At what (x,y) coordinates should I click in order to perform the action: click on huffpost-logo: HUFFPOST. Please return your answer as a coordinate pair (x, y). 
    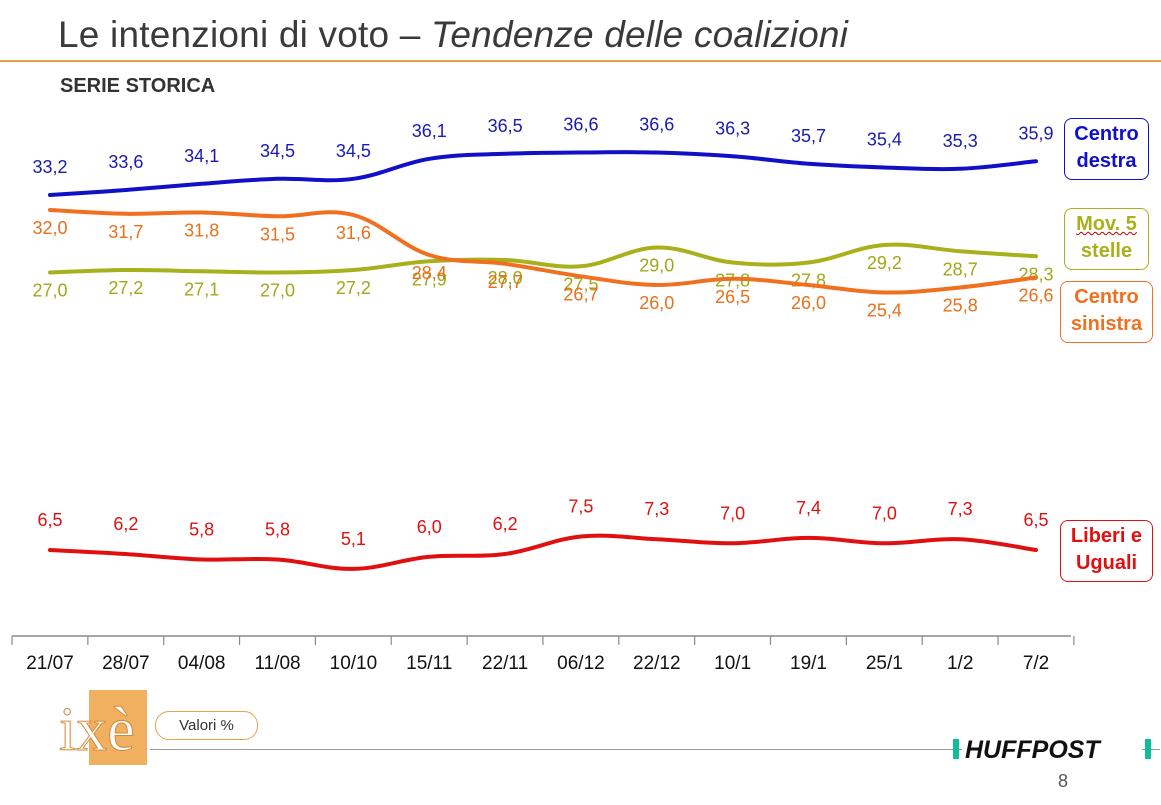
    Looking at the image, I should click on (1052, 749).